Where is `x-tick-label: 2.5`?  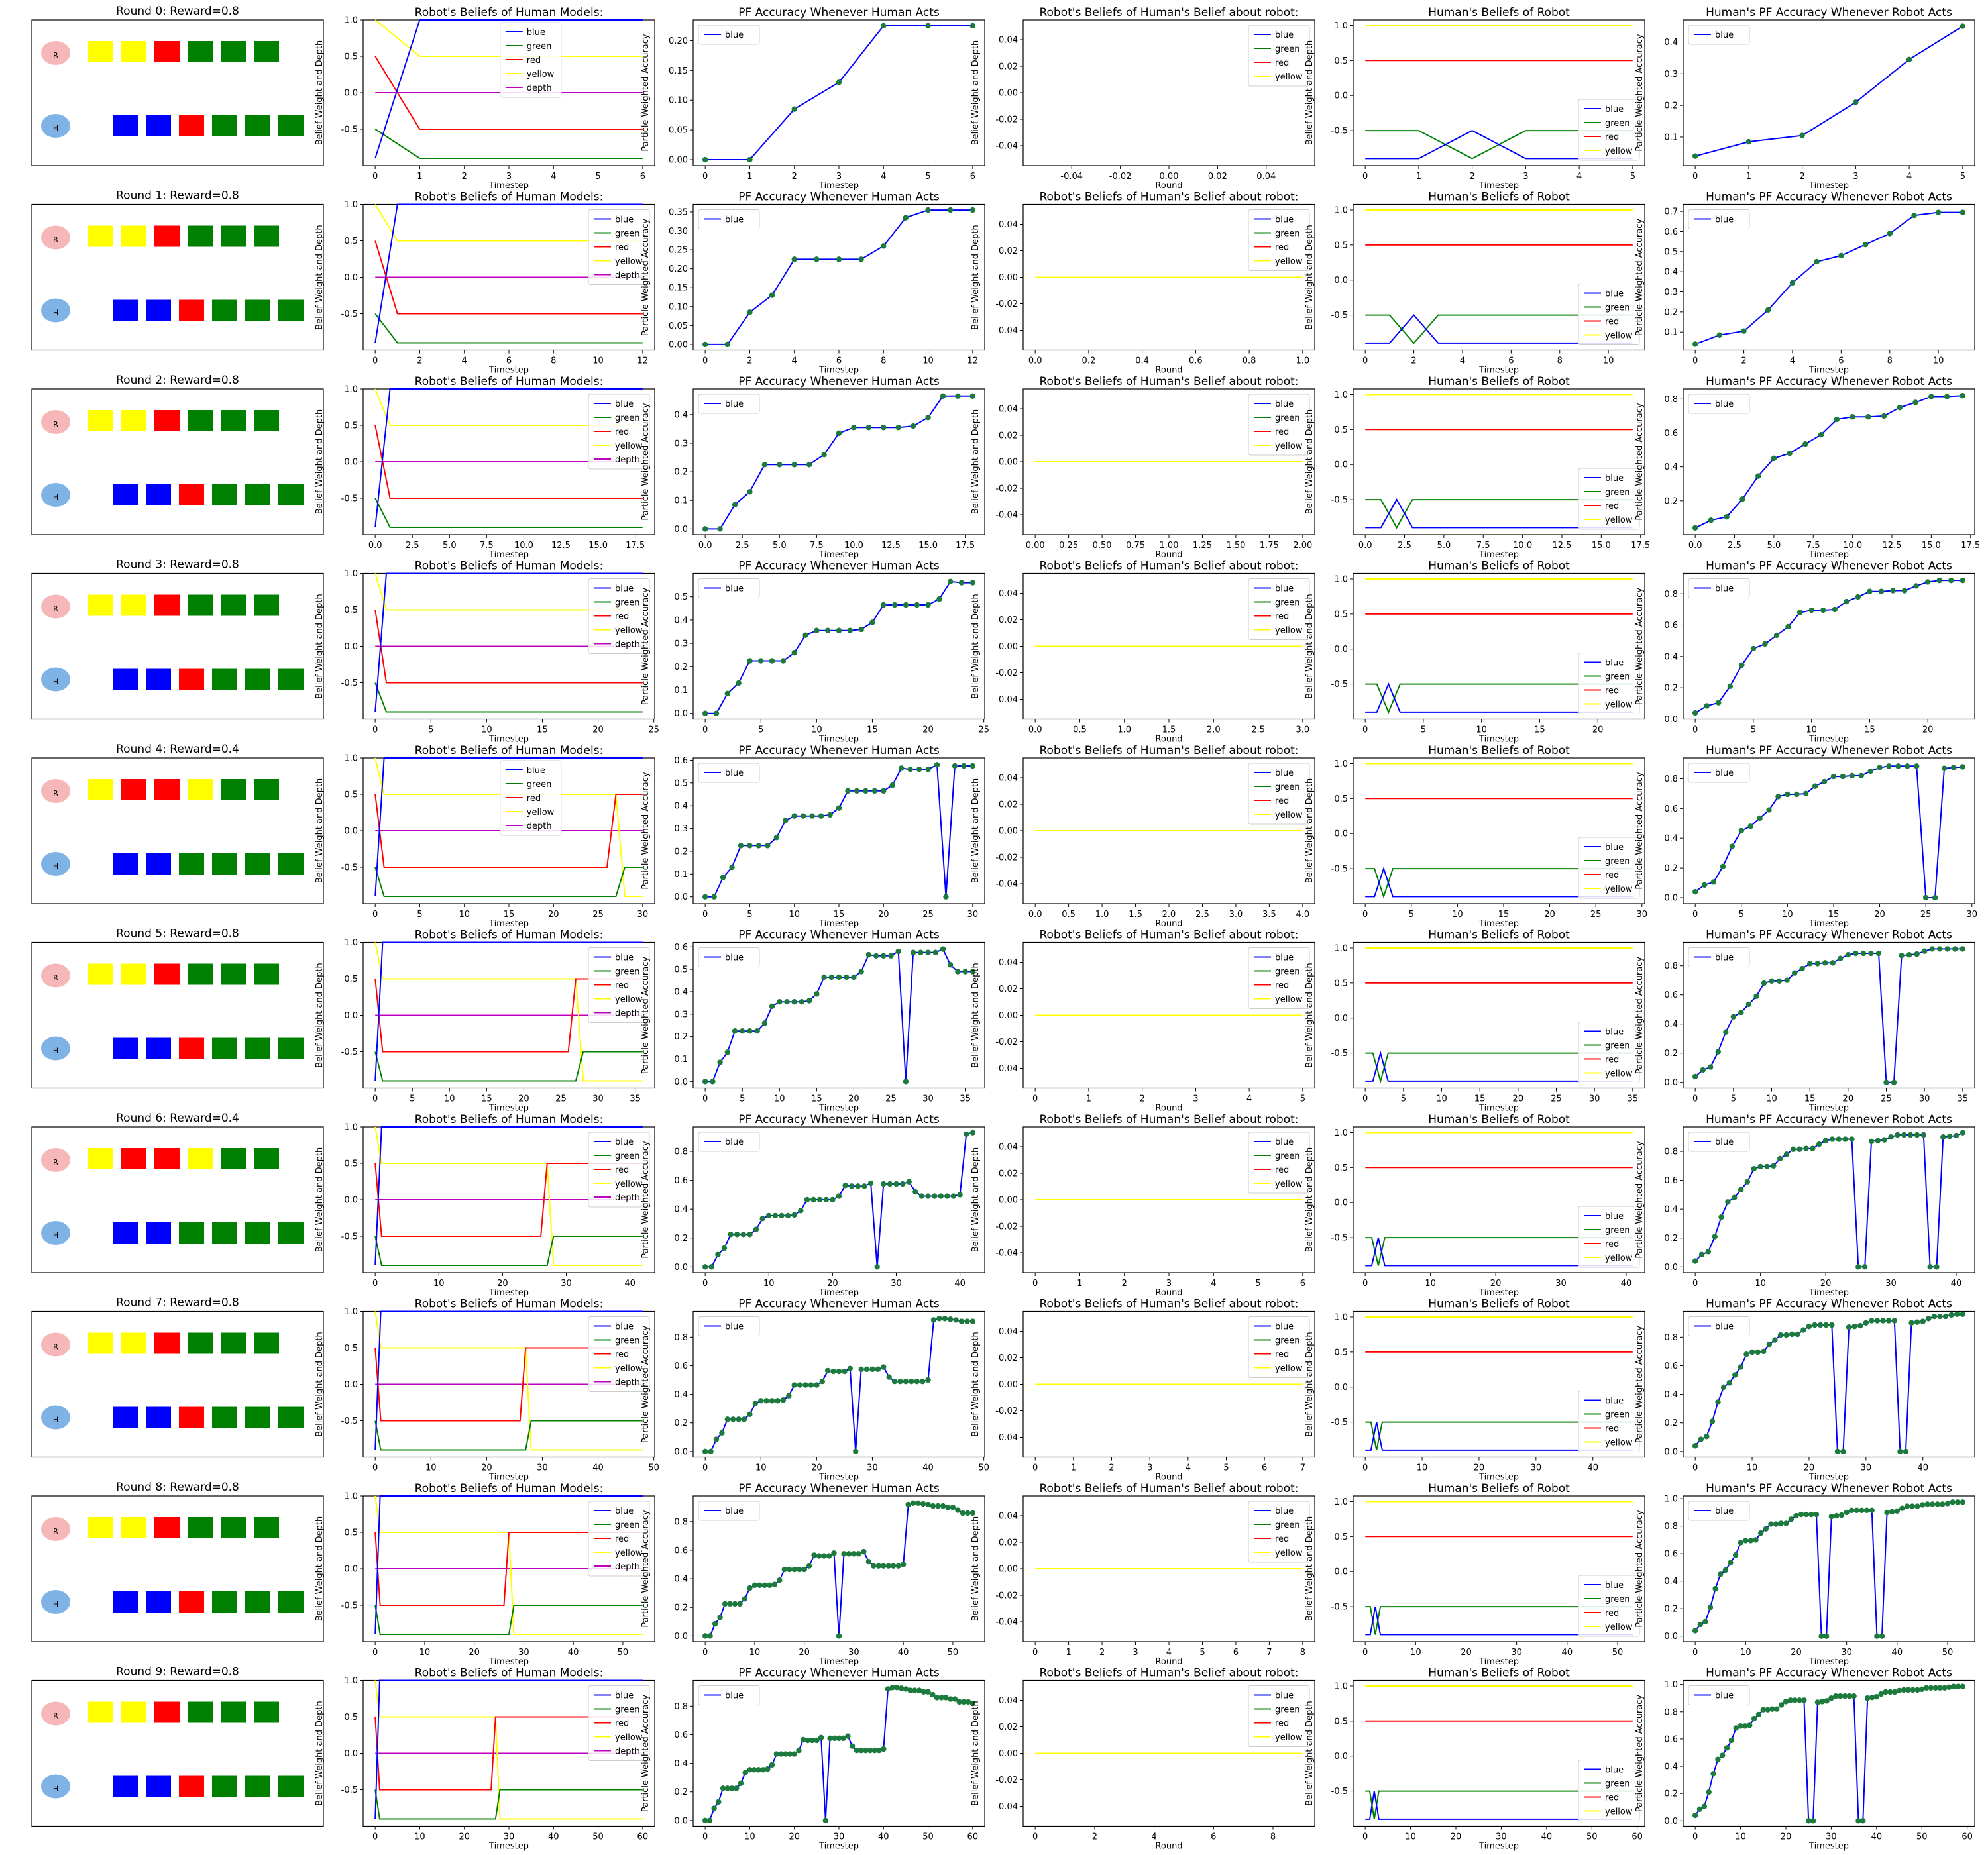
x-tick-label: 2.5 is located at coordinates (412, 546).